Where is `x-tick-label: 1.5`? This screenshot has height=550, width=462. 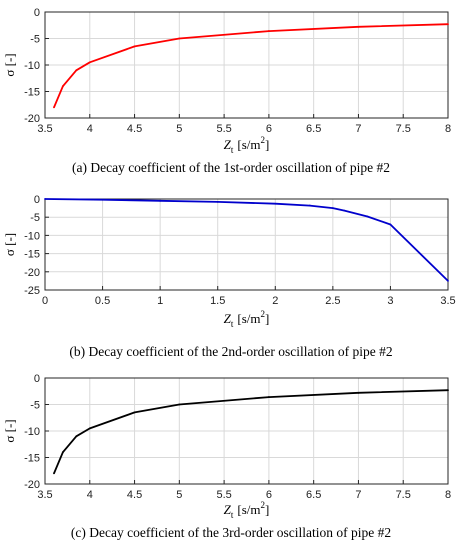
x-tick-label: 1.5 is located at coordinates (217, 301).